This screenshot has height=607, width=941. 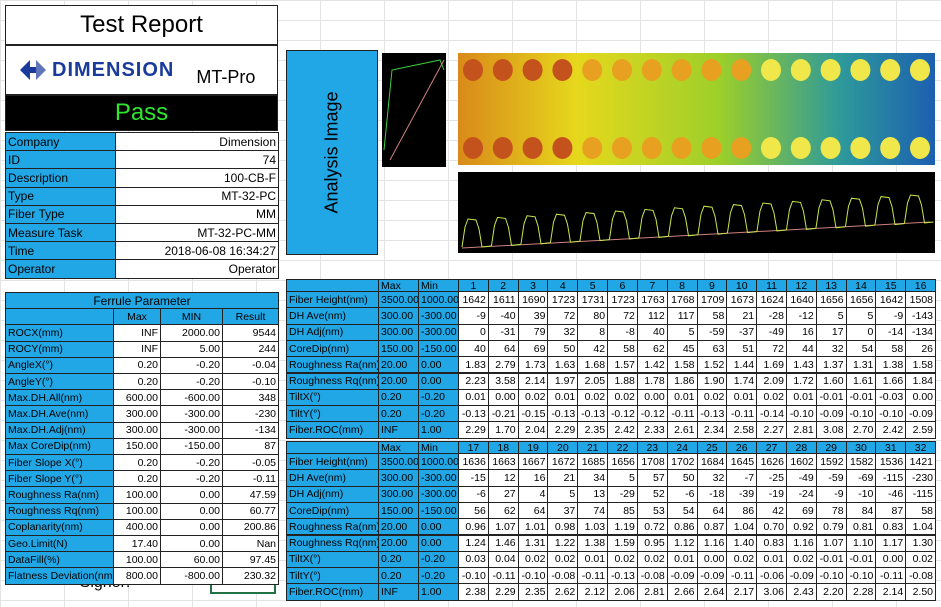 What do you see at coordinates (332, 316) in the screenshot?
I see `fiber-param: DH Ave(nm)` at bounding box center [332, 316].